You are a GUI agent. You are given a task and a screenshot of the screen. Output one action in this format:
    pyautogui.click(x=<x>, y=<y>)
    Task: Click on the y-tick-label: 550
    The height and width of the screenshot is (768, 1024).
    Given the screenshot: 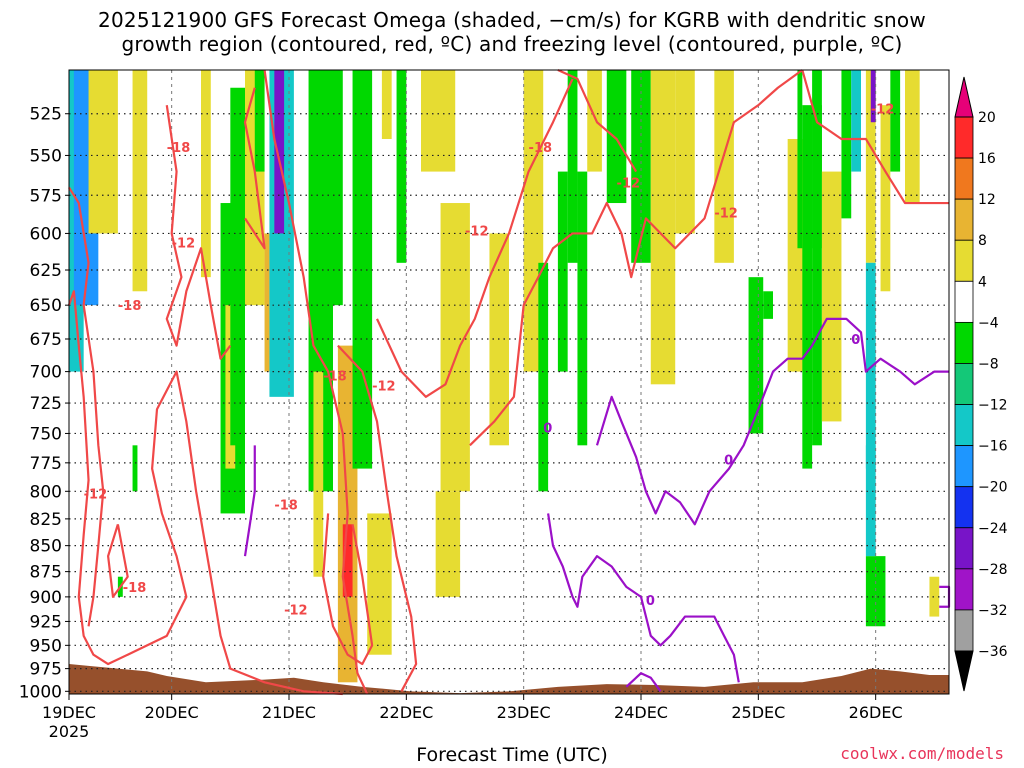 What is the action you would take?
    pyautogui.click(x=46, y=156)
    